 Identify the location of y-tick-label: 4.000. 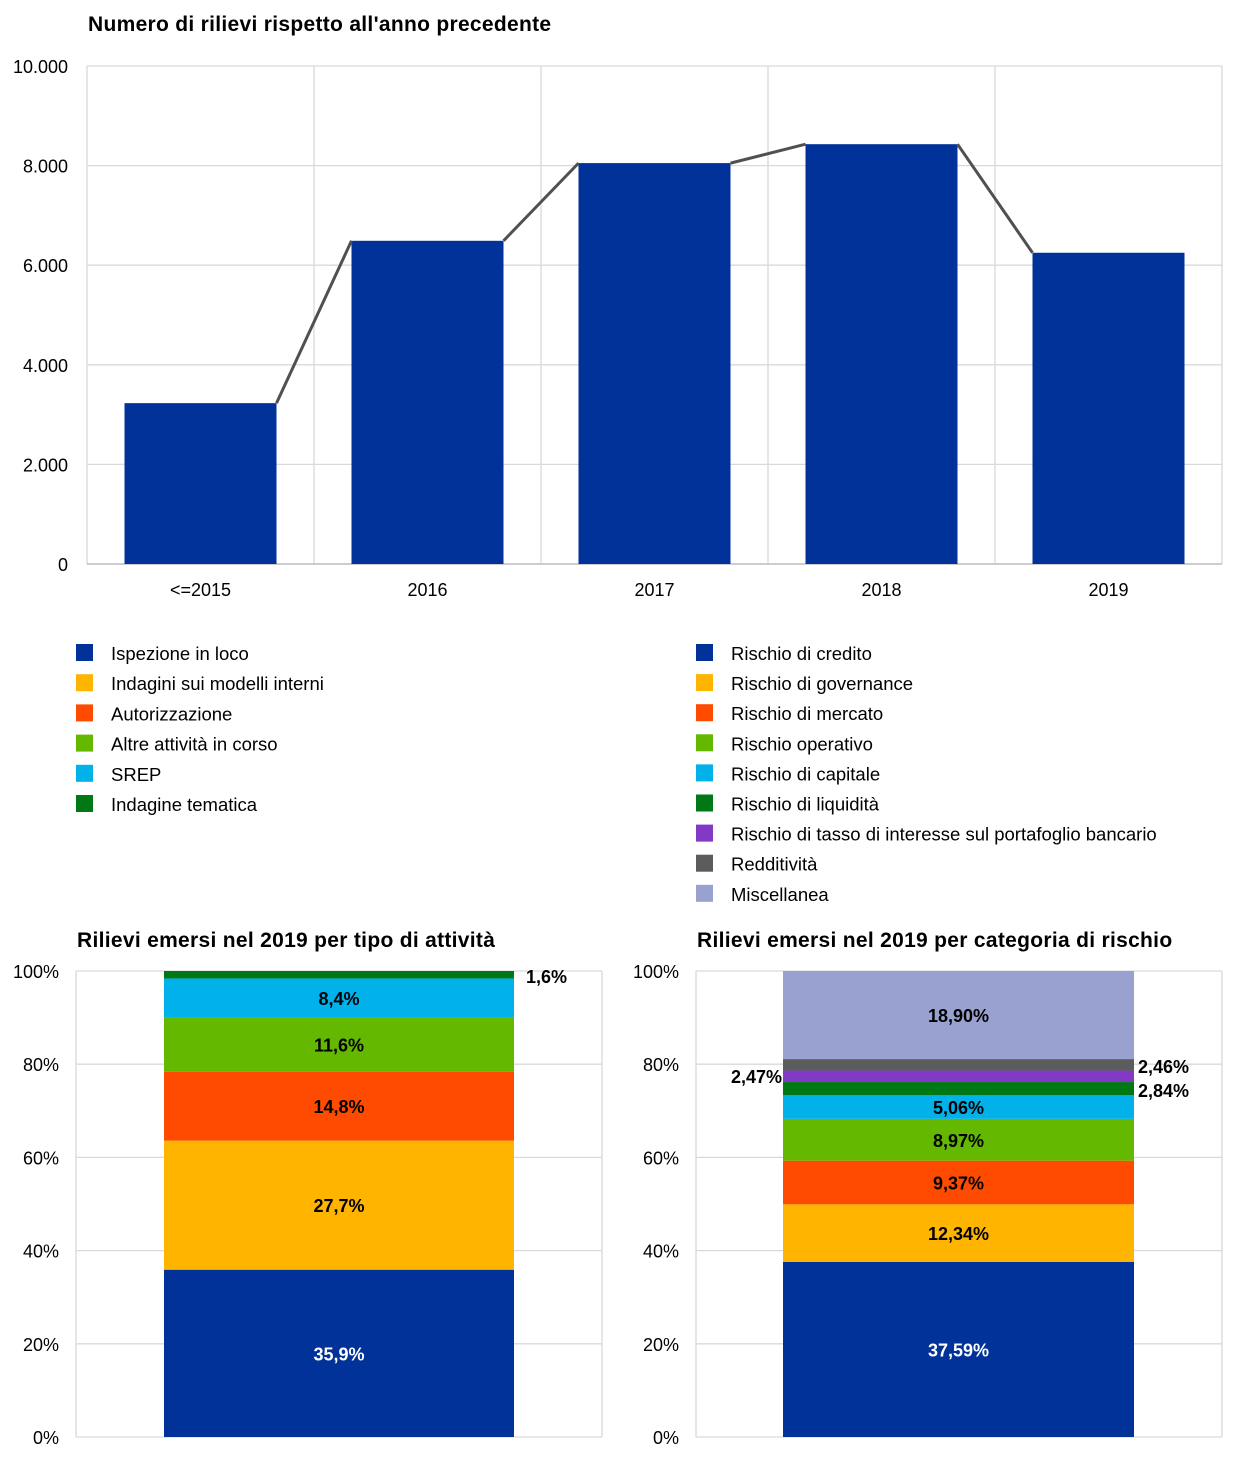
(45, 366).